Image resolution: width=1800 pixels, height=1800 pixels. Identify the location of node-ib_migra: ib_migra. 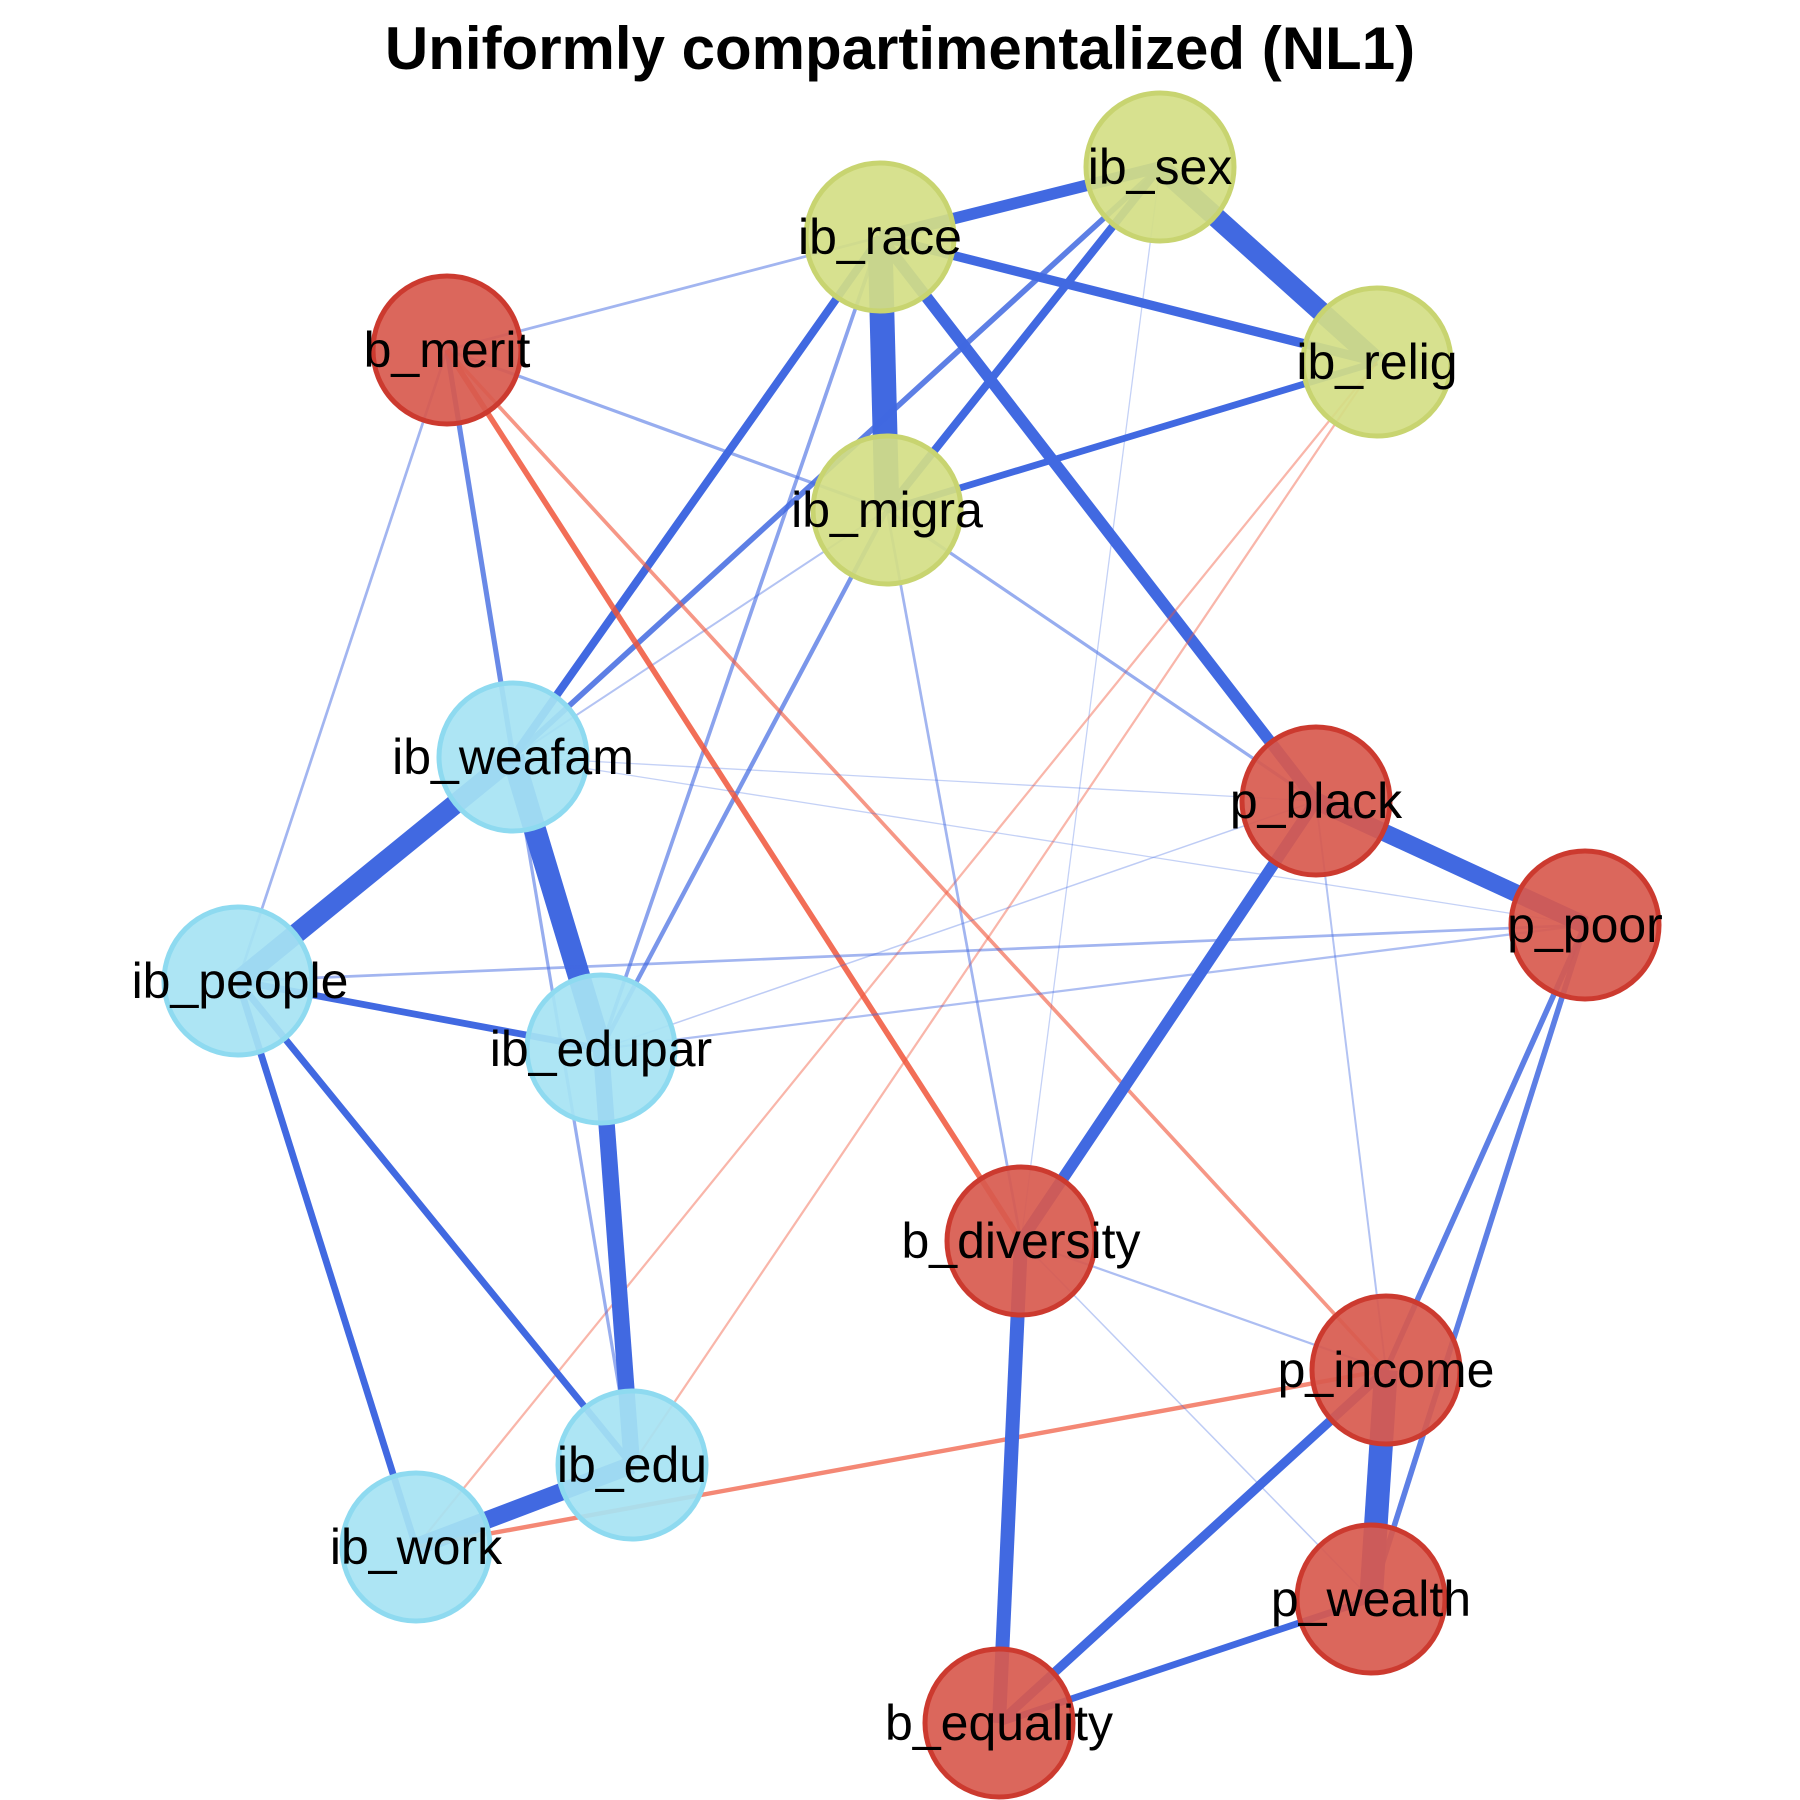
(887, 510).